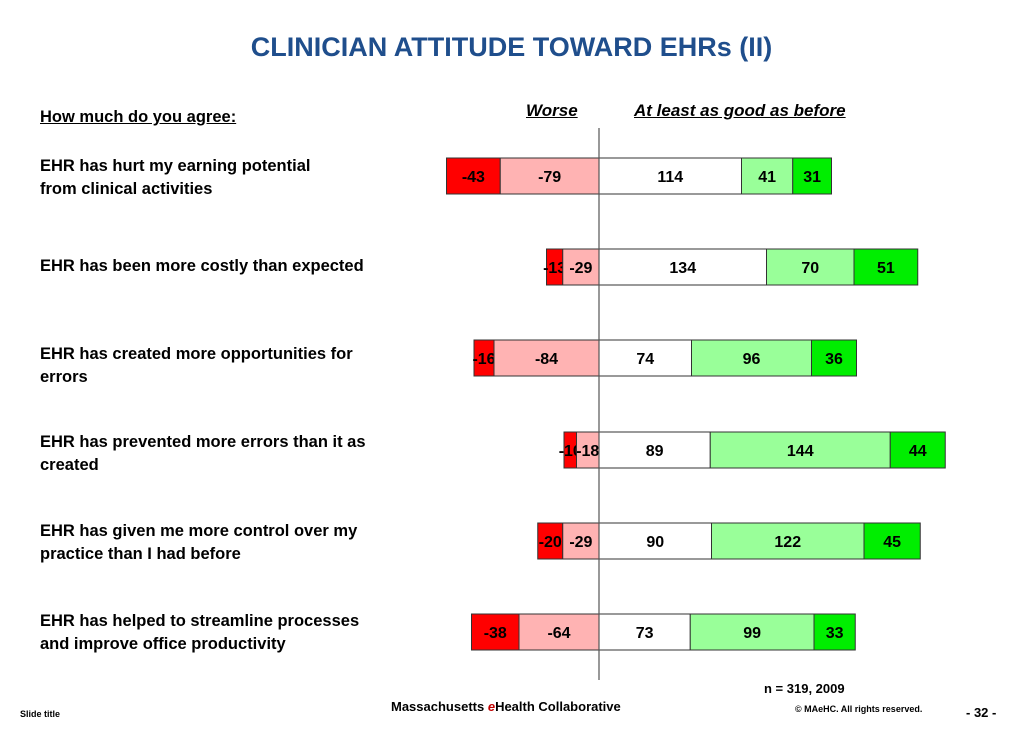  I want to click on sample-note: n = 319, 2009, so click(804, 688).